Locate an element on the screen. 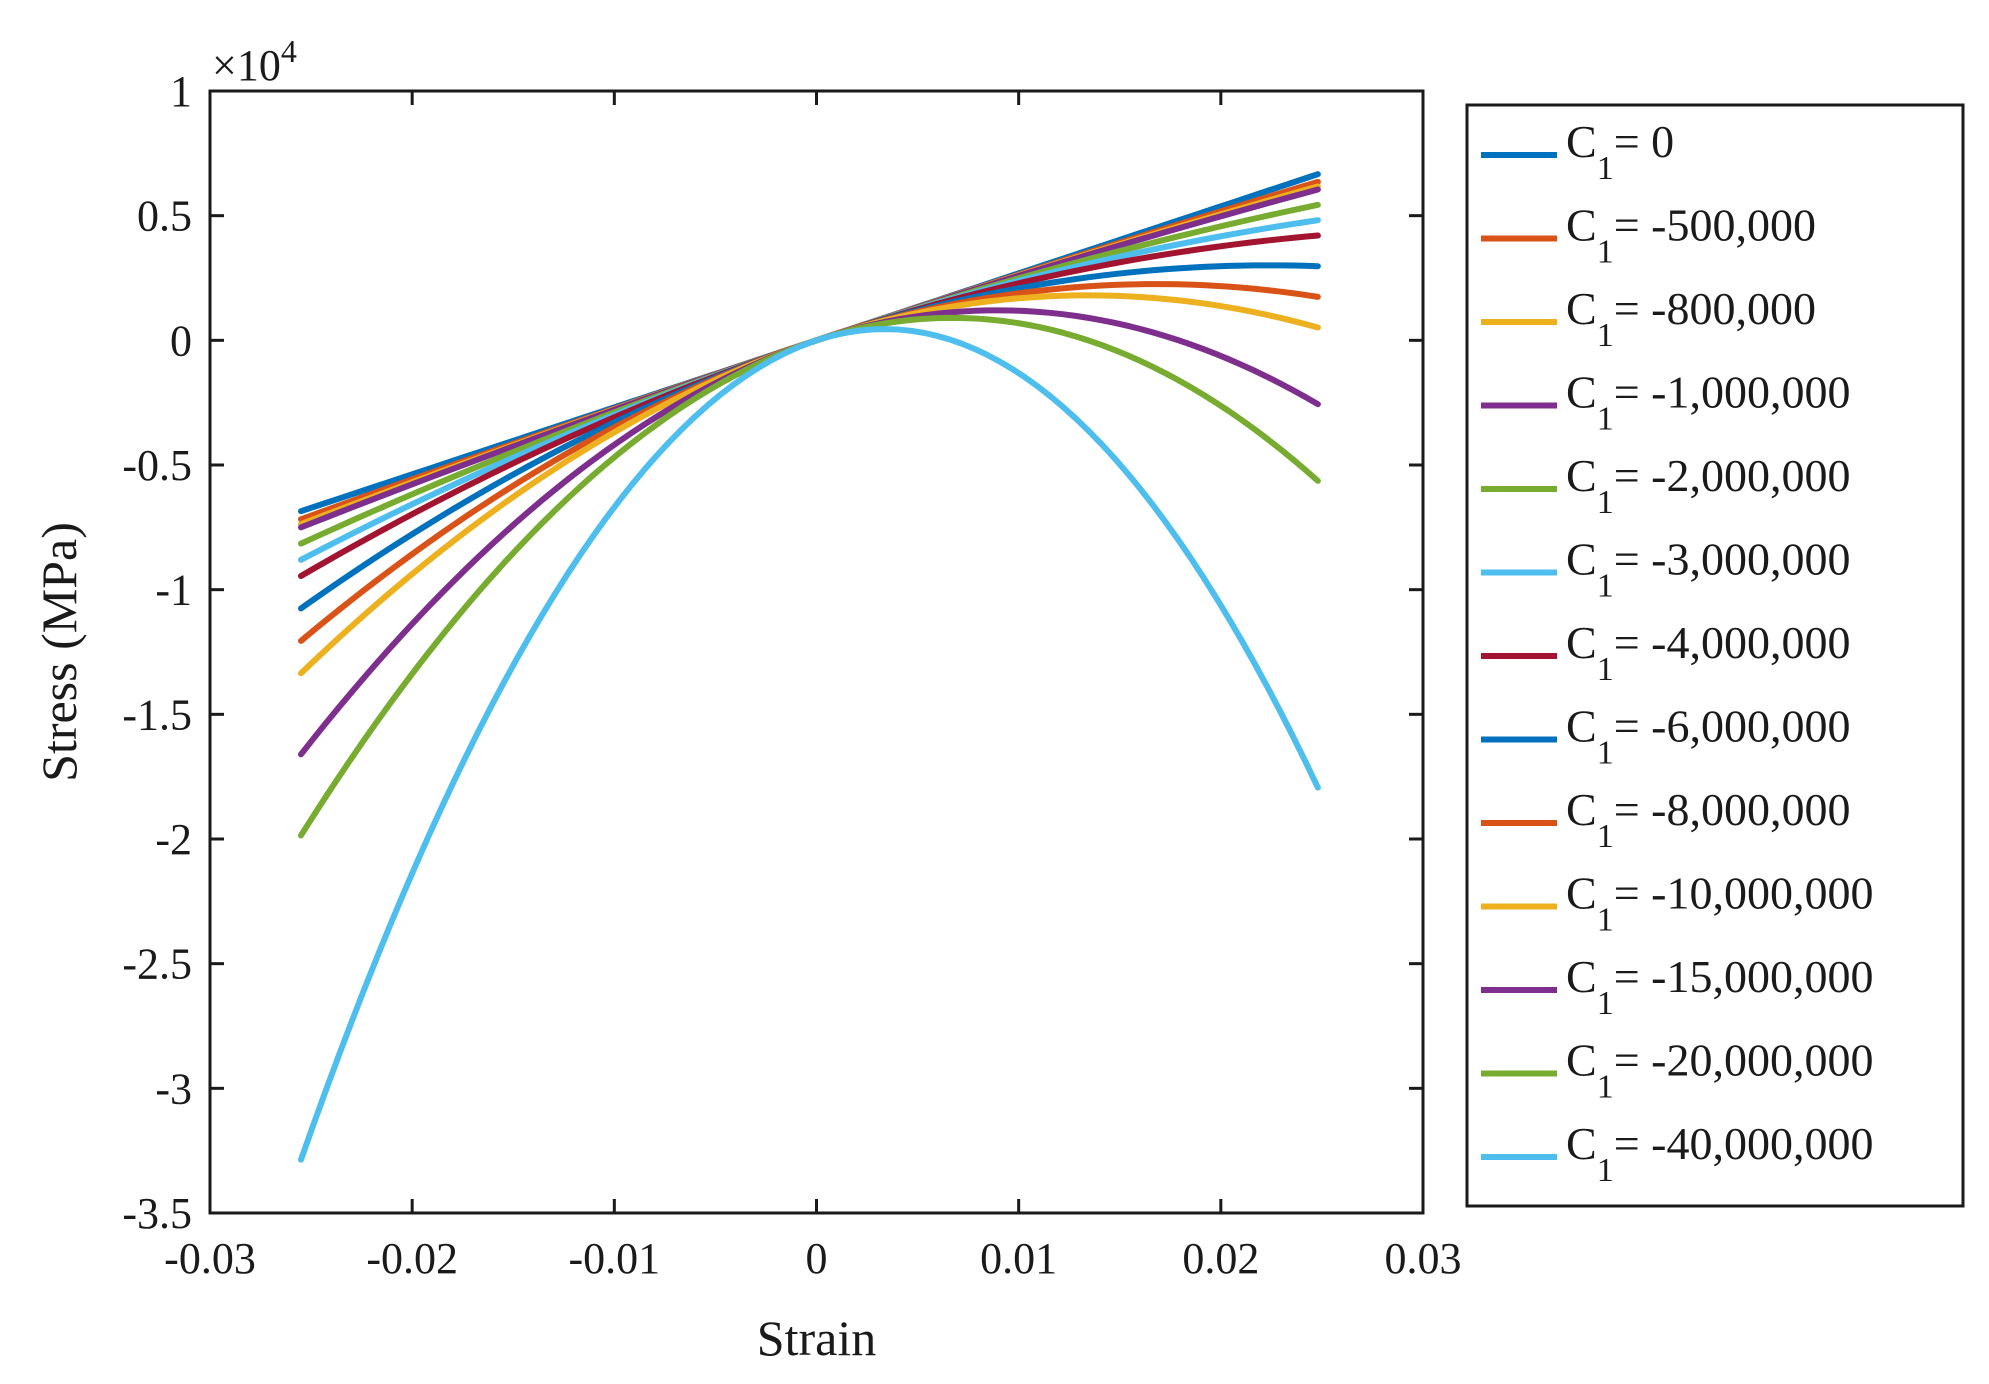  y-axis-exponent: ×10⁴ is located at coordinates (254, 61).